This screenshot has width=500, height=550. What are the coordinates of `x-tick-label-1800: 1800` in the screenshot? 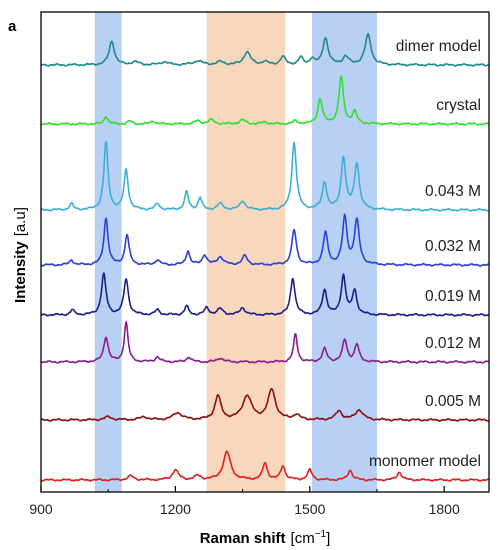 It's located at (444, 509).